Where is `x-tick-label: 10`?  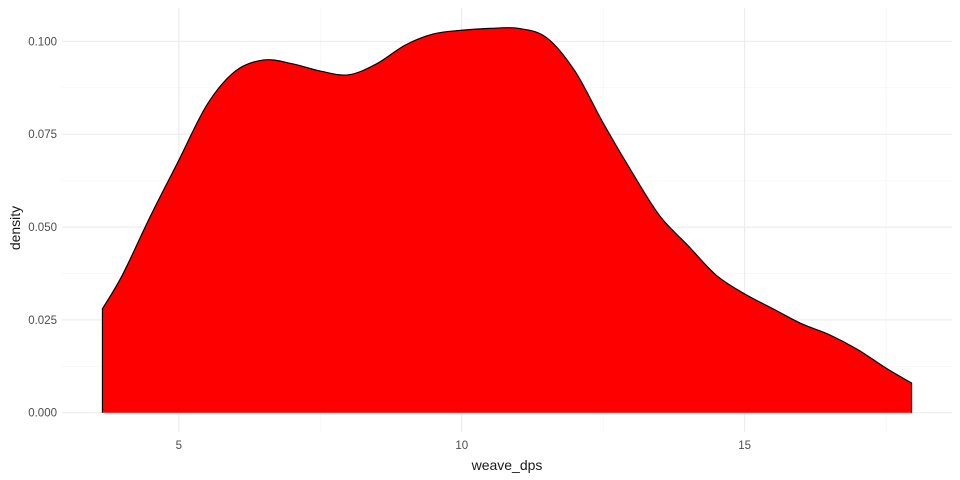 x-tick-label: 10 is located at coordinates (461, 446).